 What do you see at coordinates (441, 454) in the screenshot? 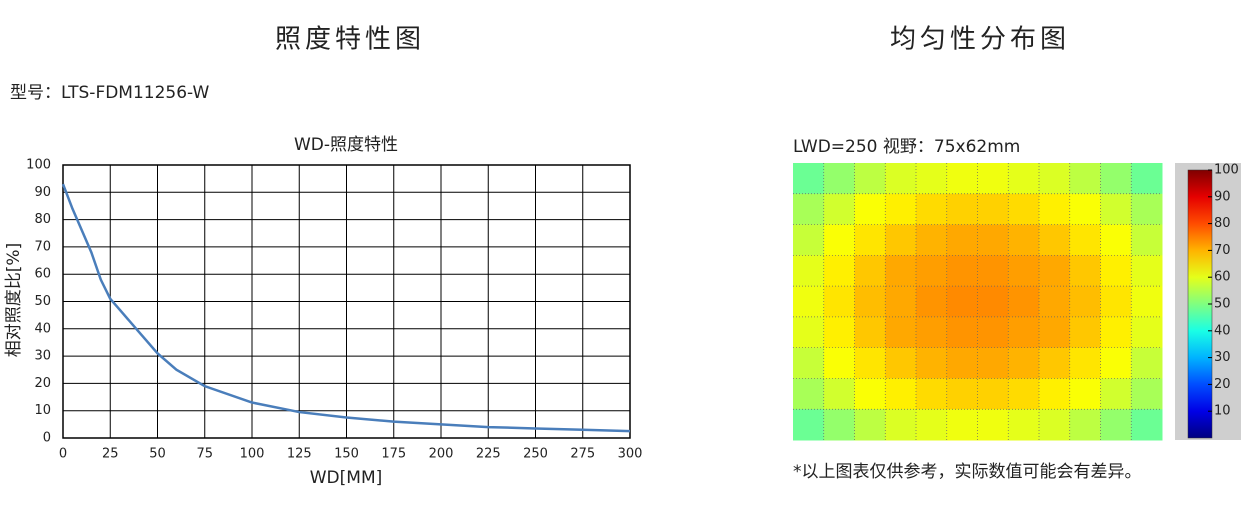
I see `x-tick-label: 200` at bounding box center [441, 454].